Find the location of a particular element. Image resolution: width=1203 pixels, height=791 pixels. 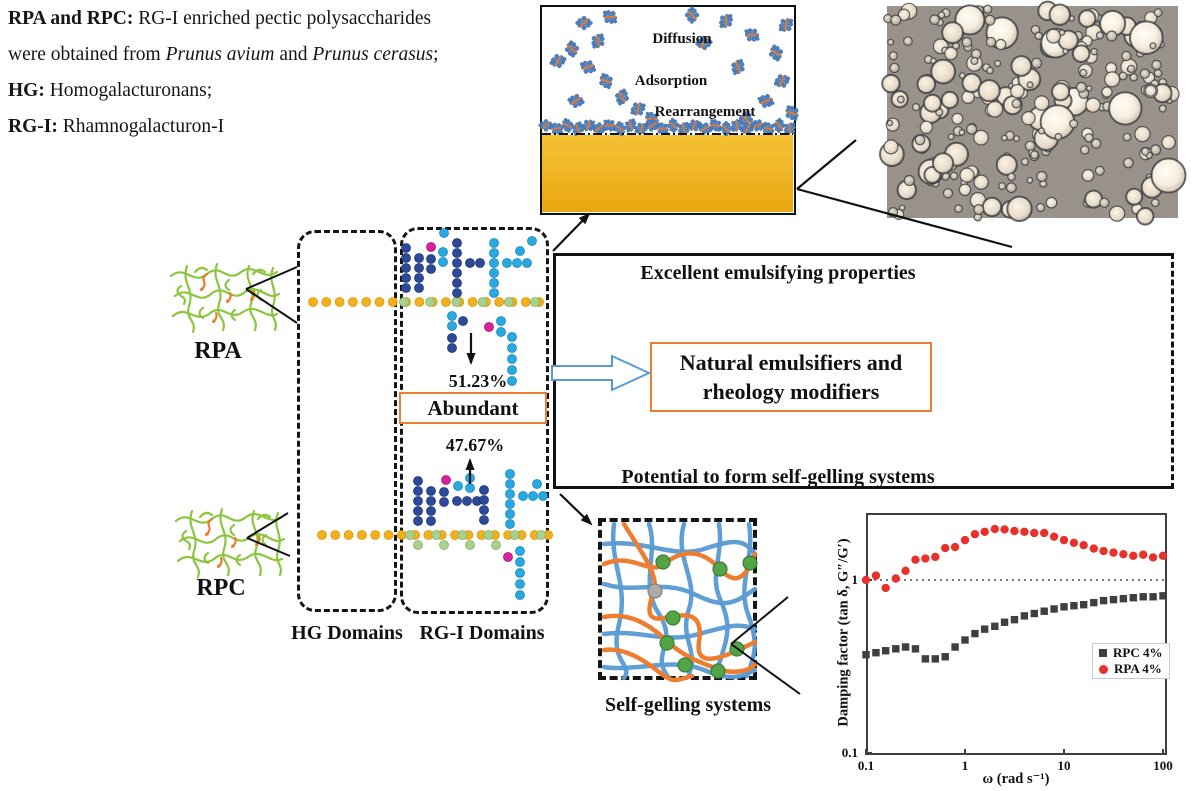

interface-diagram-art is located at coordinates (670, 108).